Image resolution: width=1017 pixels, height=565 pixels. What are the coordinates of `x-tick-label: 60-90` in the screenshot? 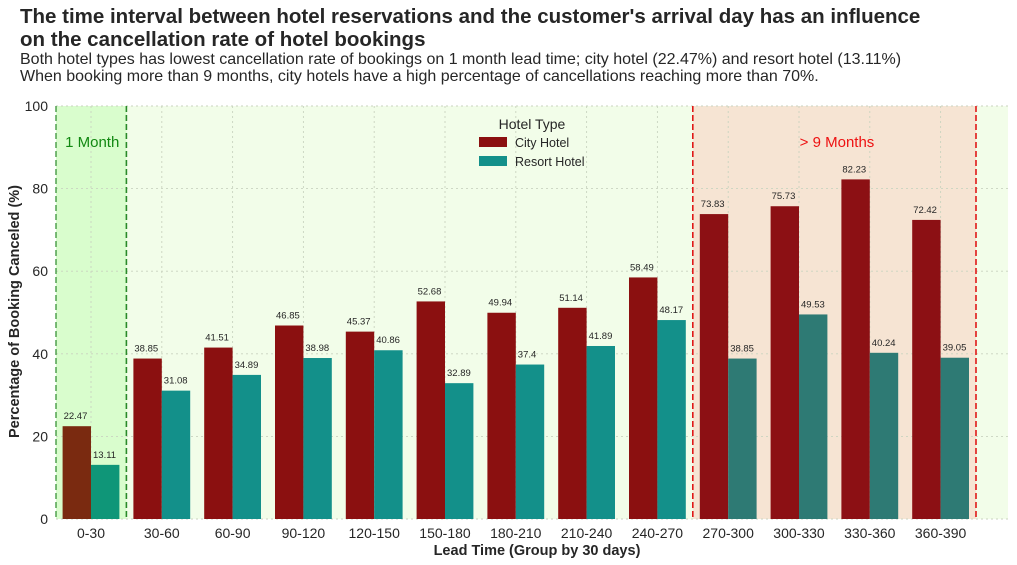 It's located at (233, 533).